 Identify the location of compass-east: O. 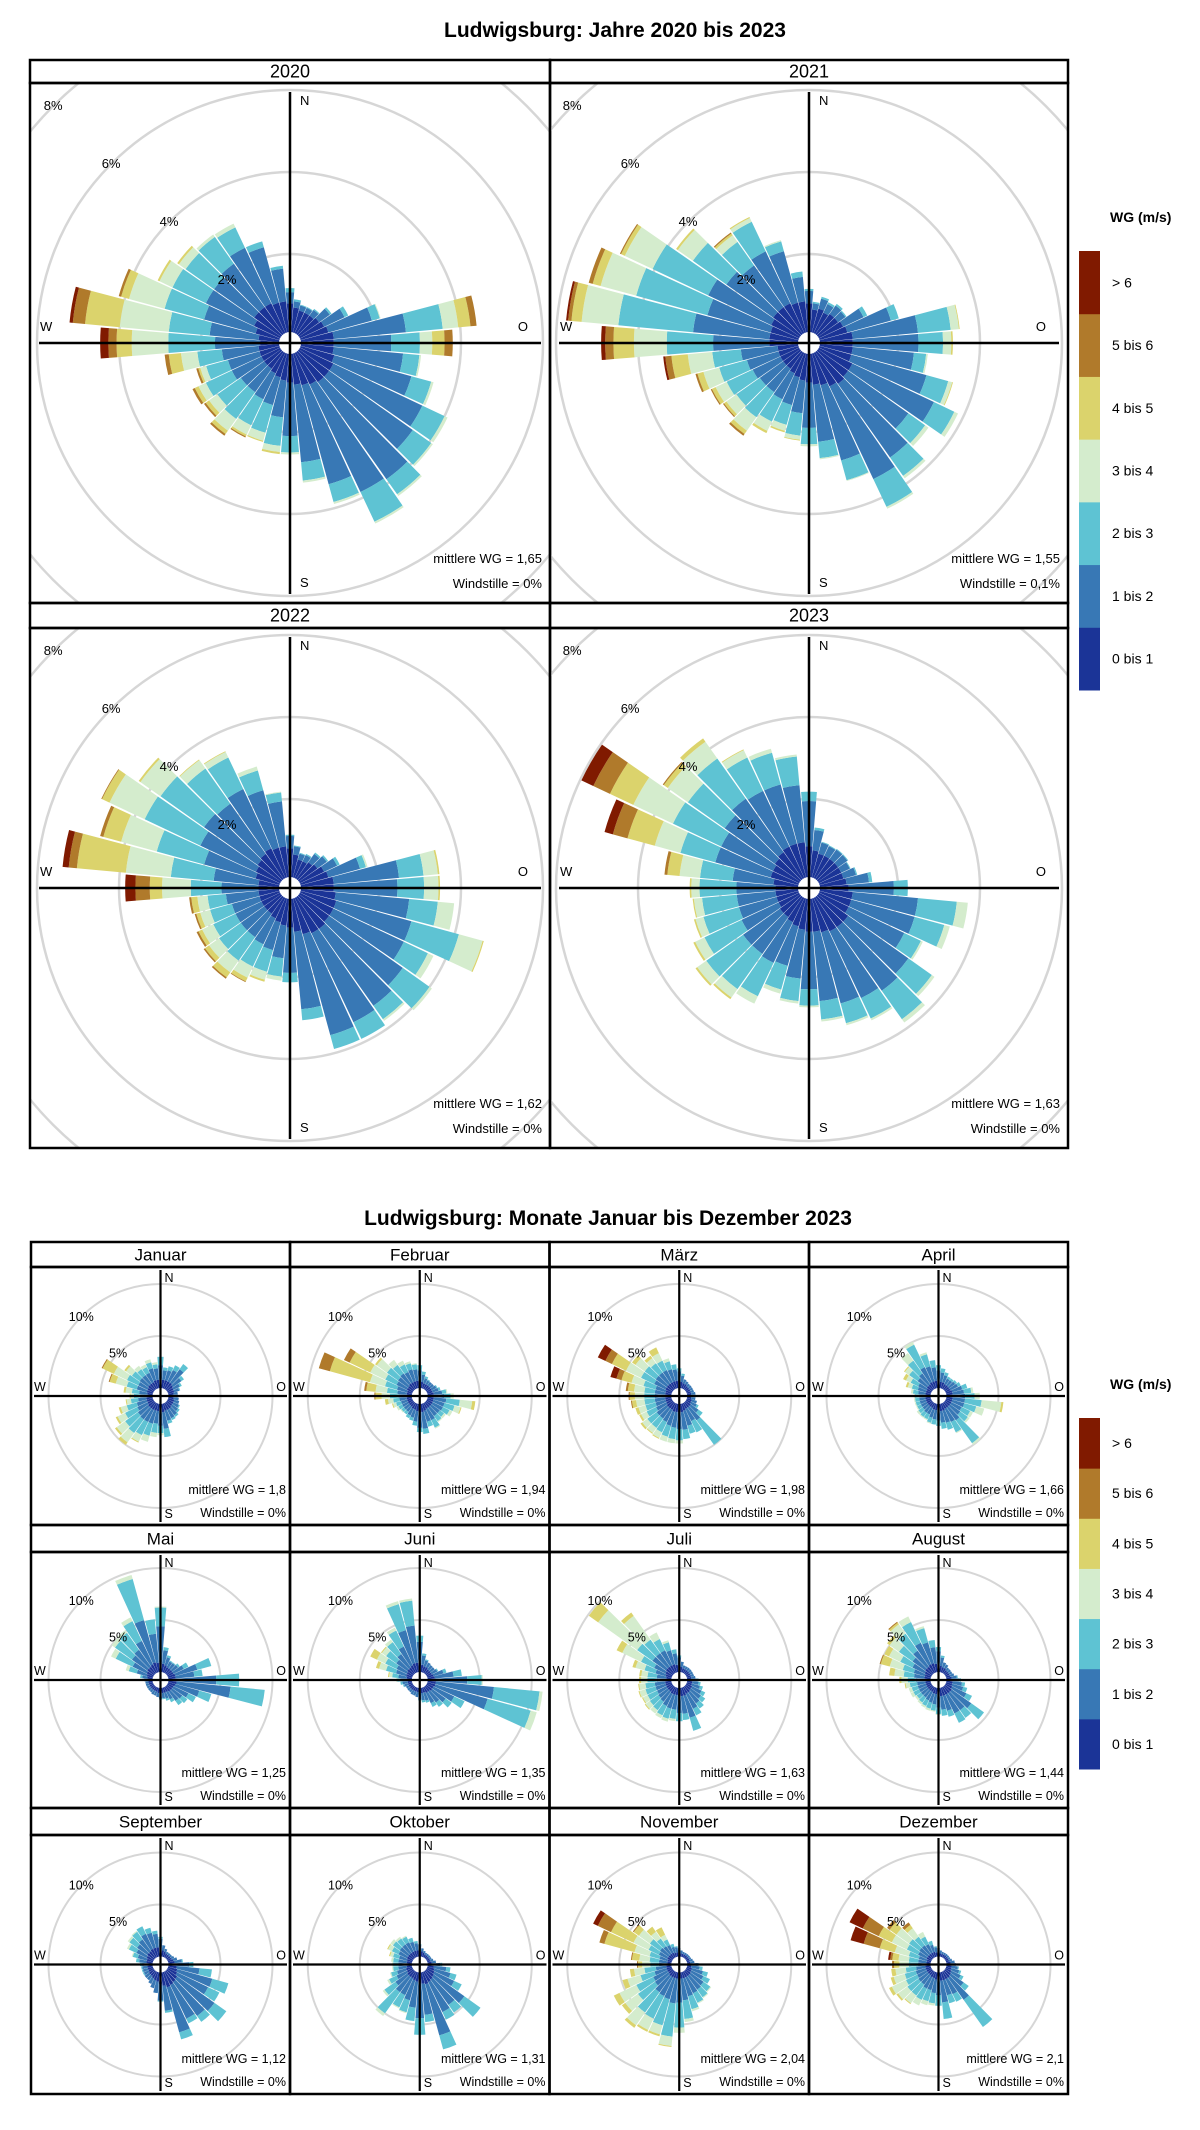
(1041, 871).